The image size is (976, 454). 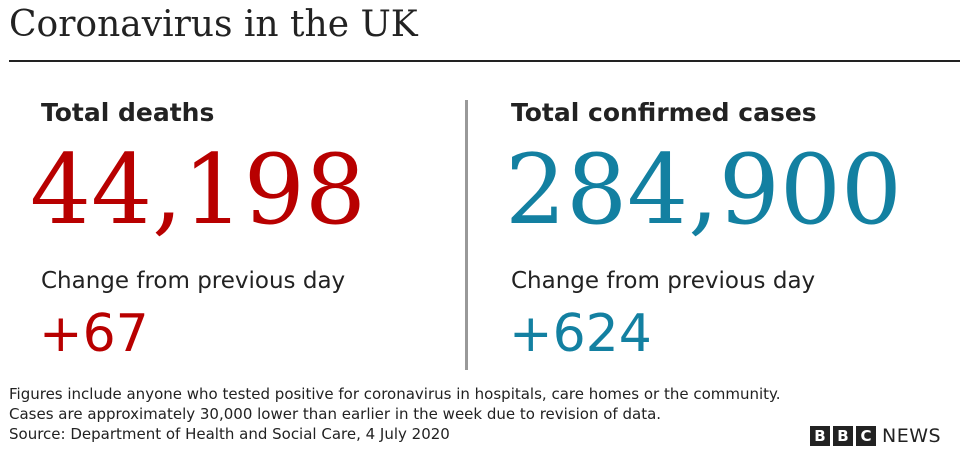 What do you see at coordinates (866, 436) in the screenshot?
I see `logo-letter-c: C` at bounding box center [866, 436].